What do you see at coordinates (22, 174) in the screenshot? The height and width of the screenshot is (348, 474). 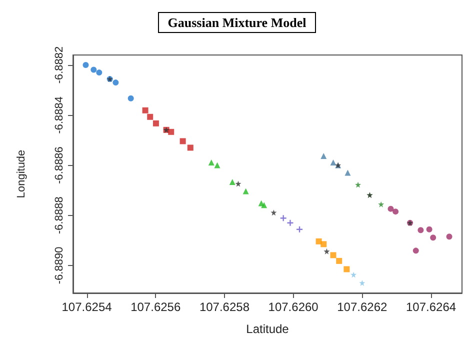 I see `y-axis-title: Longitude` at bounding box center [22, 174].